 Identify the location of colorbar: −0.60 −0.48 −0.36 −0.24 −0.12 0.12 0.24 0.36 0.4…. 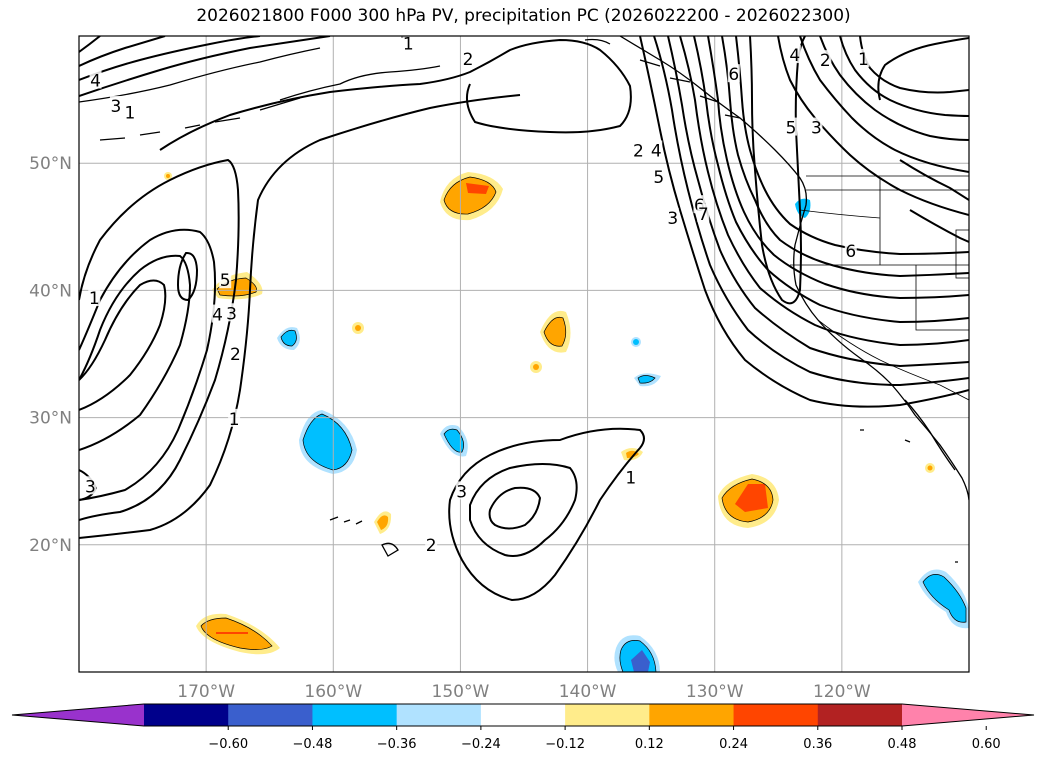
(523, 727).